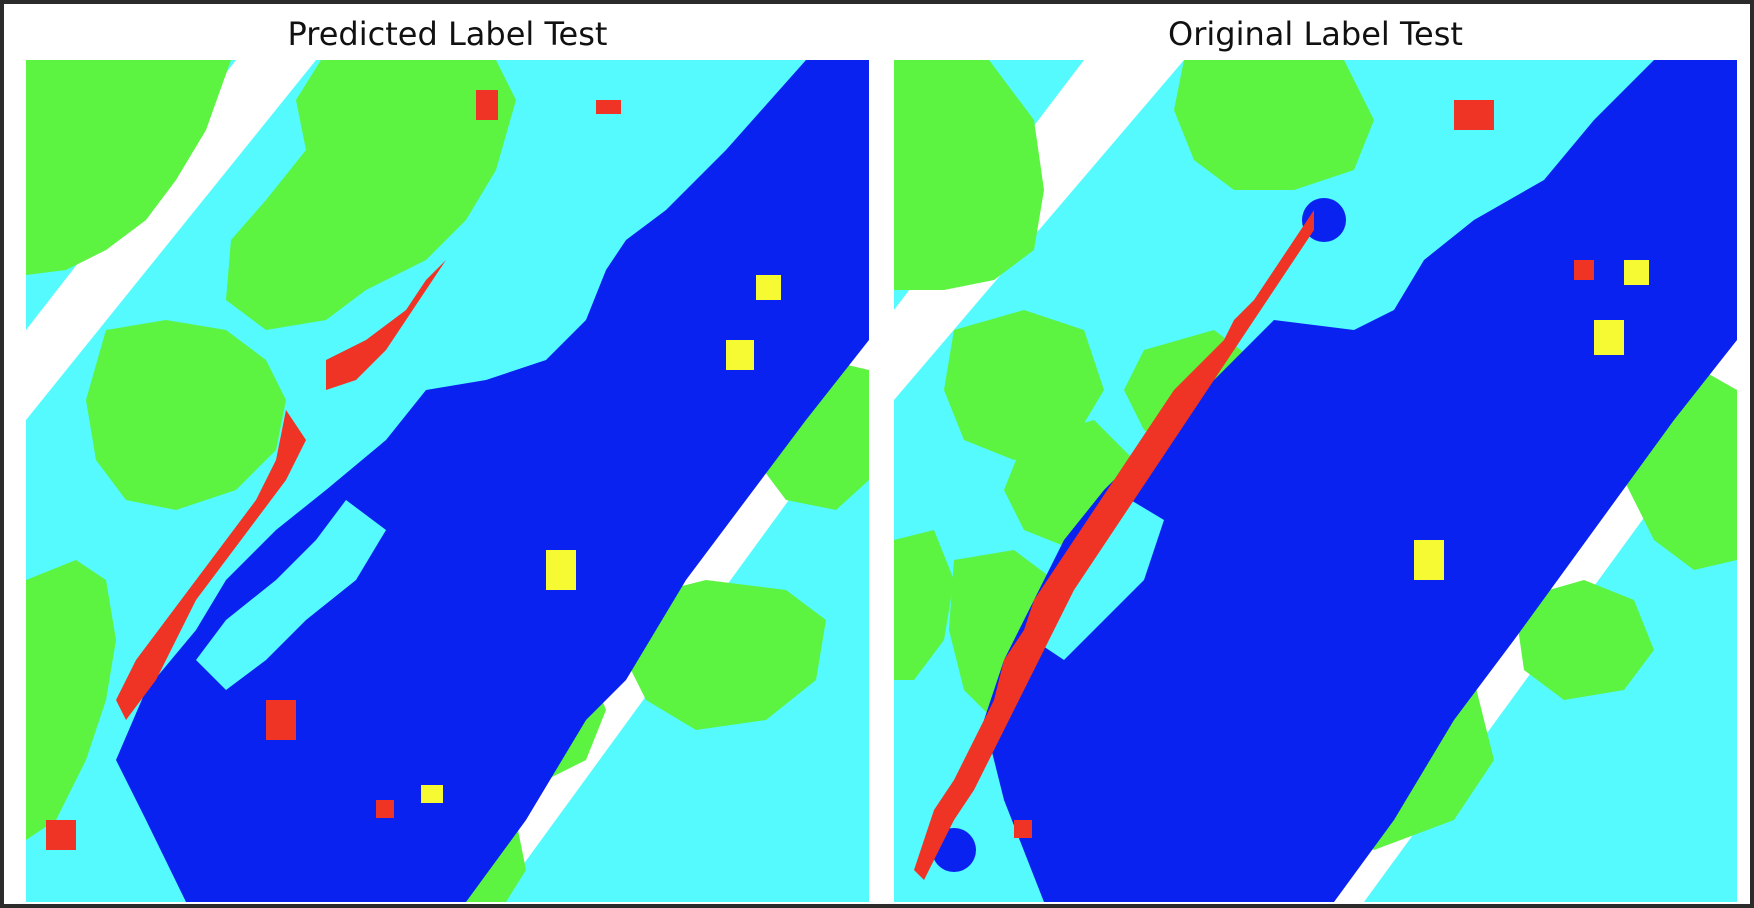 Image resolution: width=1754 pixels, height=908 pixels. I want to click on clutter-trail-upper, so click(386, 325).